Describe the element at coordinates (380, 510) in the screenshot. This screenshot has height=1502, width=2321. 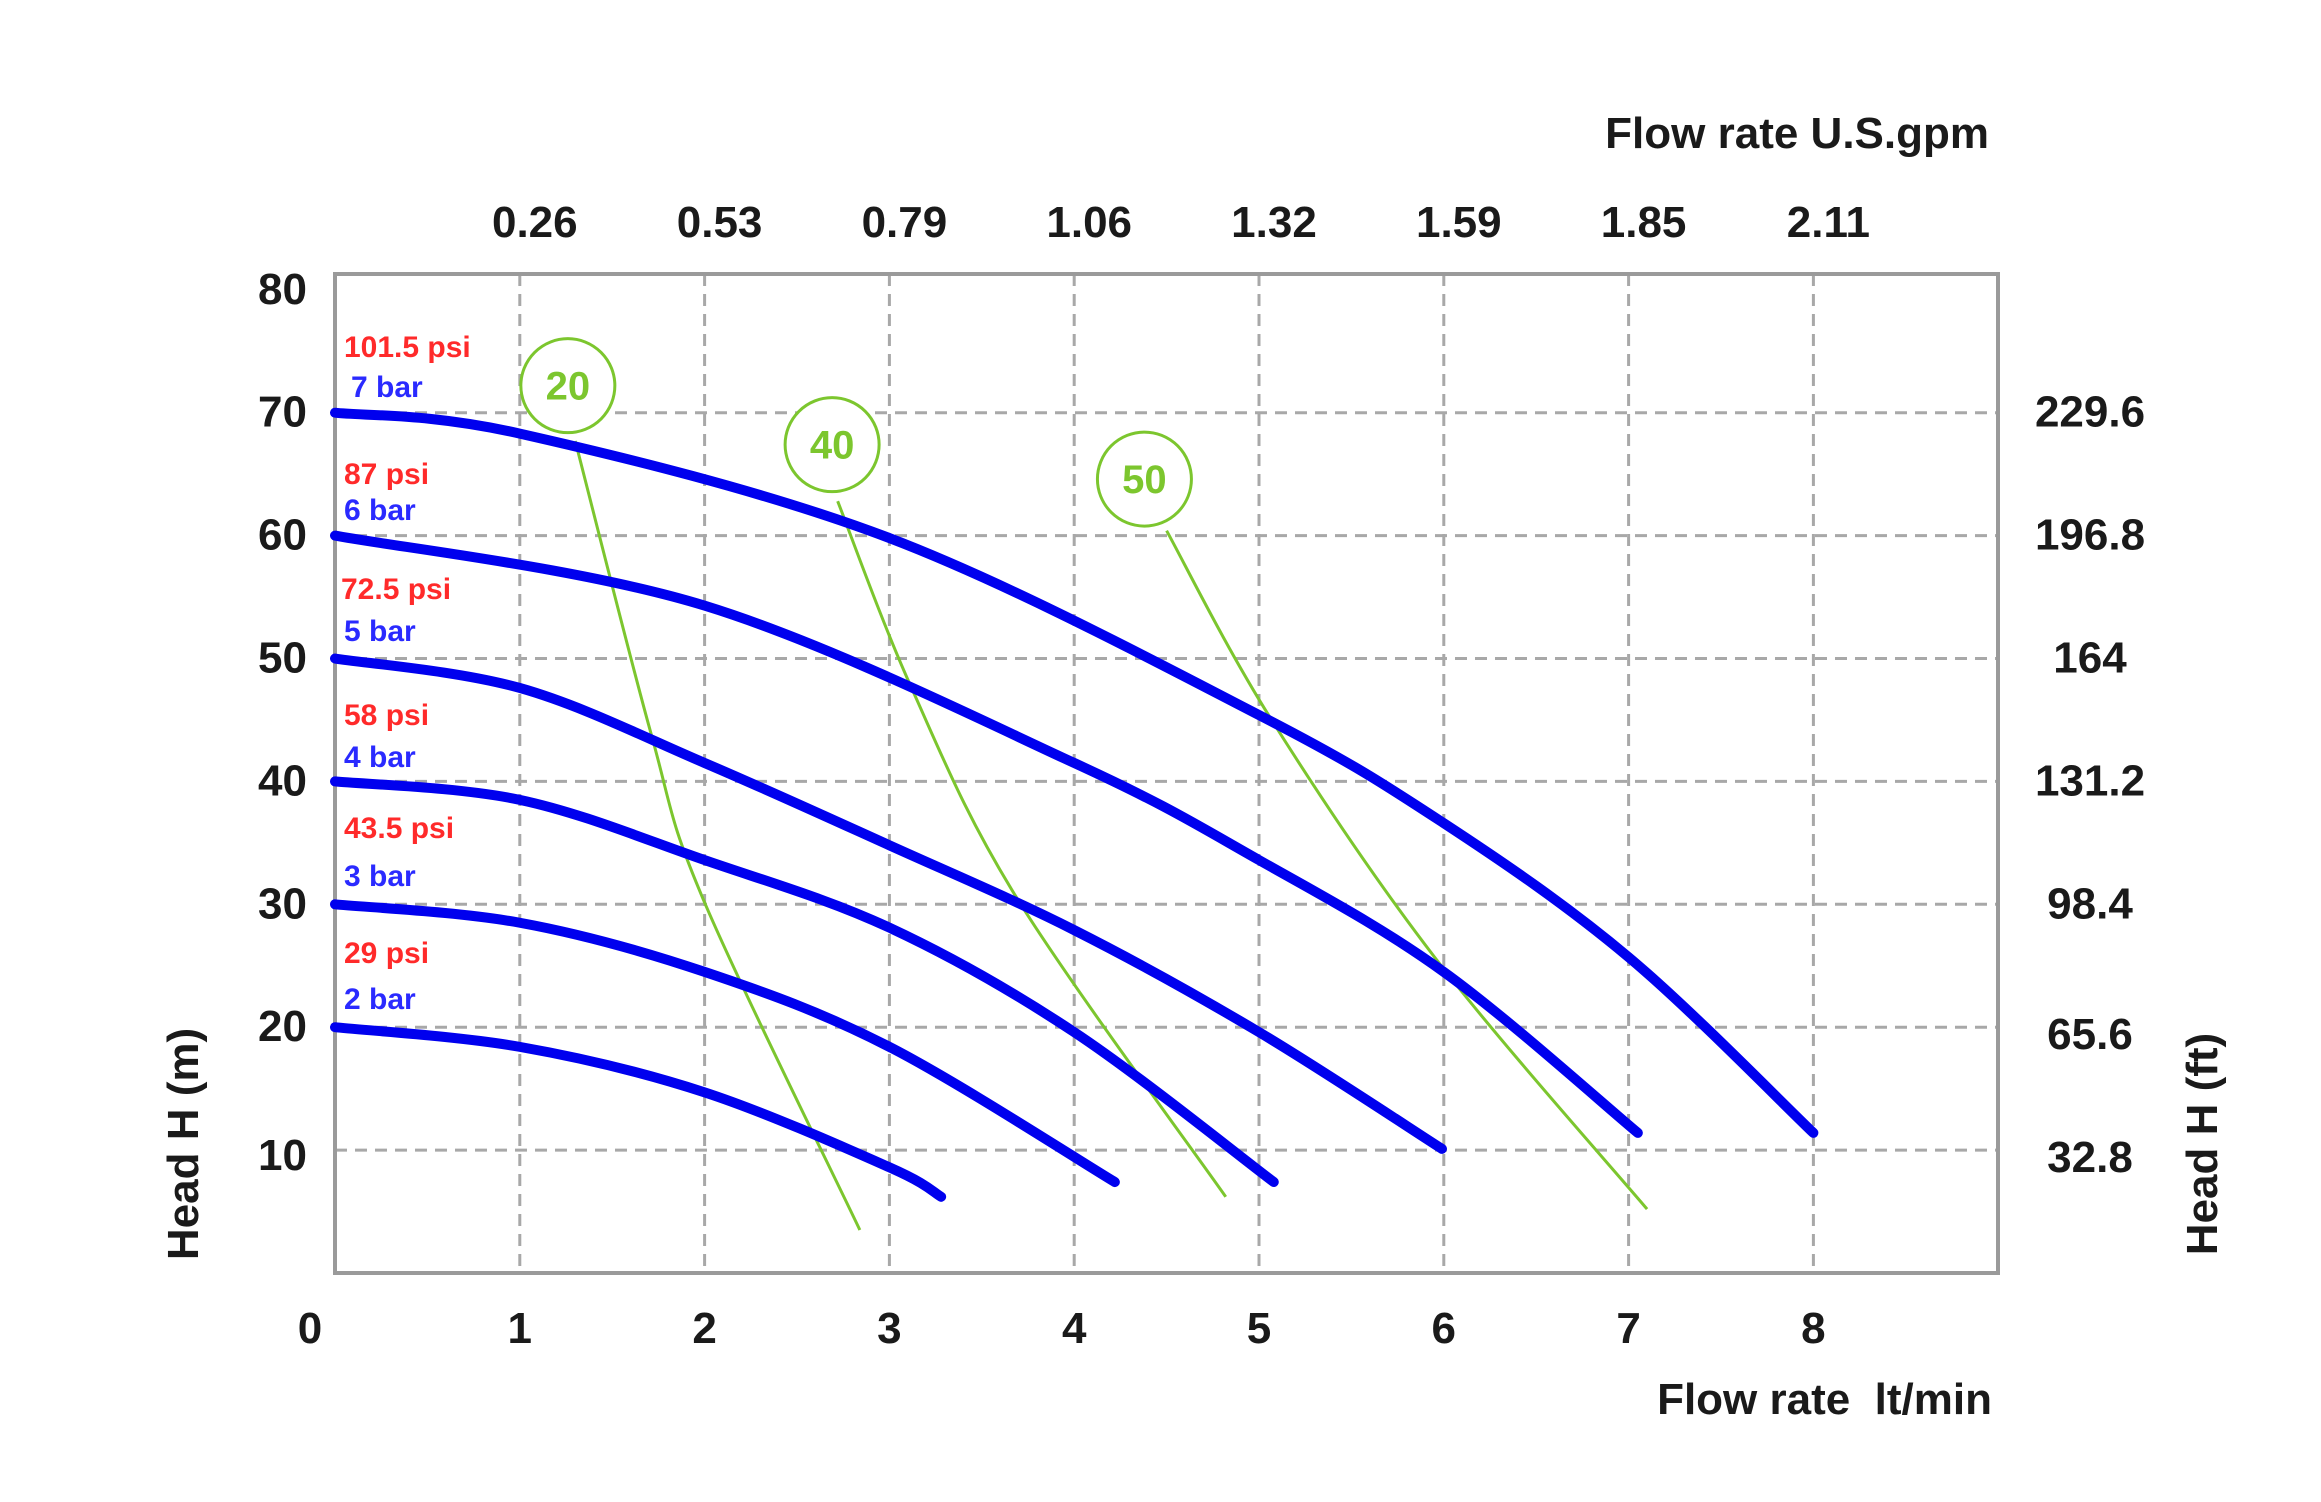
I see `bar-label-6bar: 6 bar` at that location.